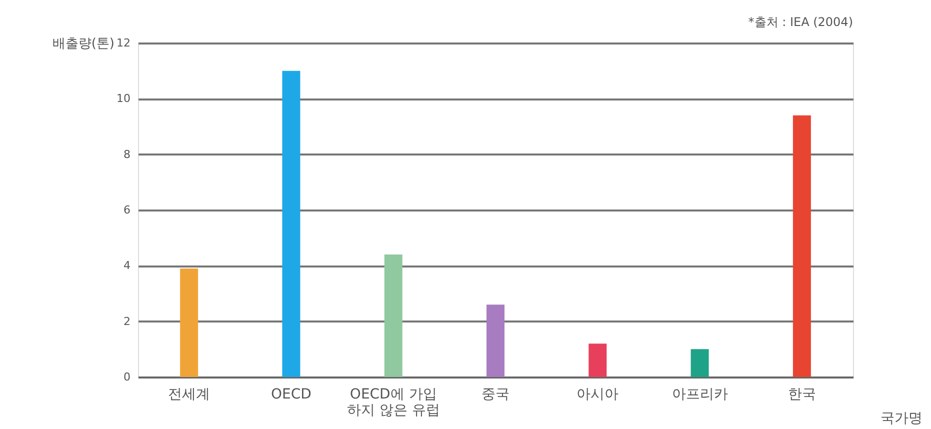 The image size is (931, 429). Describe the element at coordinates (291, 394) in the screenshot. I see `x-tick-label: OECD` at that location.